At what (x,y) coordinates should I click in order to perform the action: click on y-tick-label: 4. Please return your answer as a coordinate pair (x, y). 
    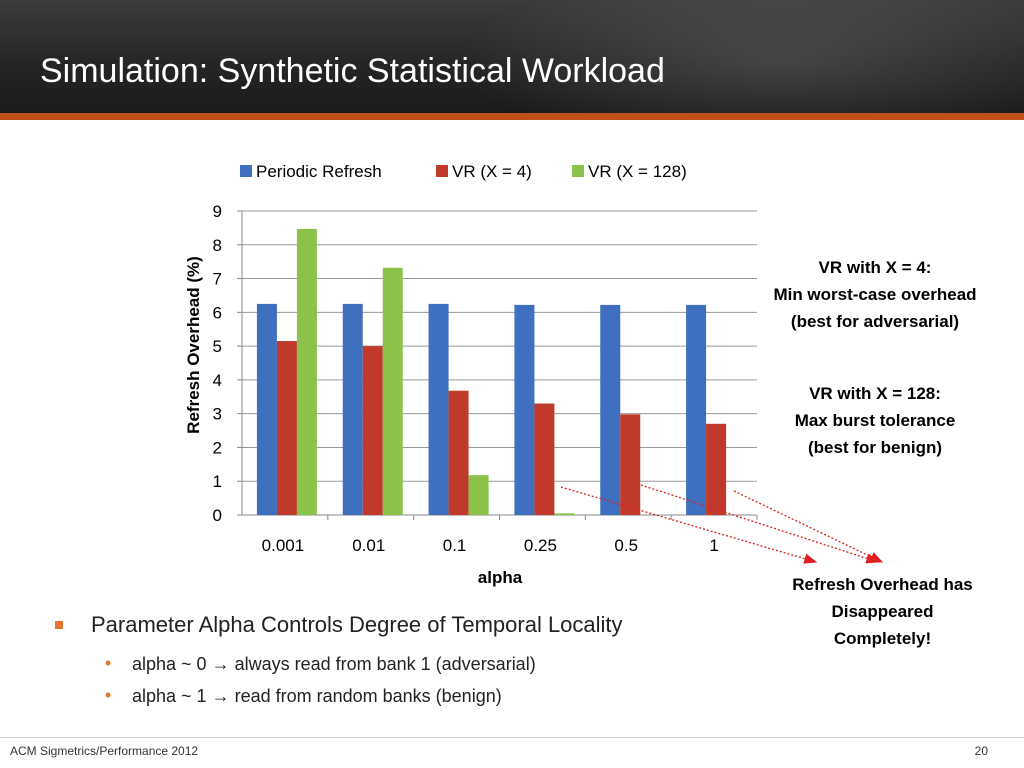
    Looking at the image, I should click on (217, 380).